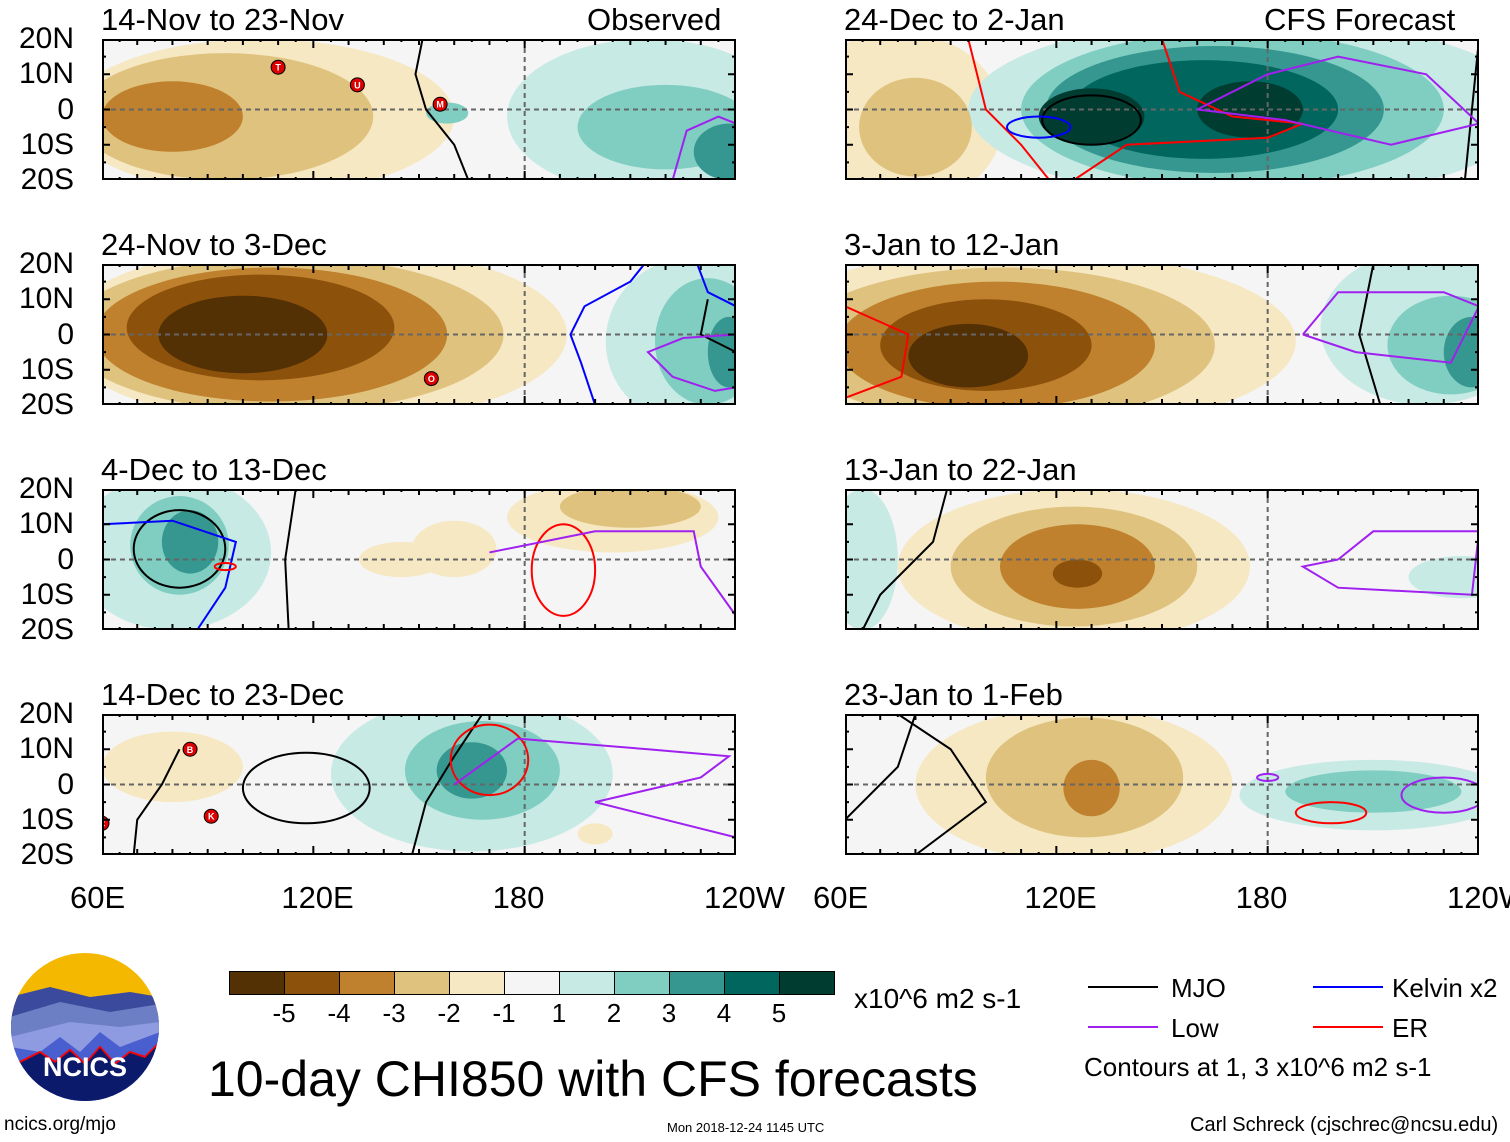 This screenshot has height=1142, width=1510. I want to click on site-url: ncics.org/mjo, so click(60, 1124).